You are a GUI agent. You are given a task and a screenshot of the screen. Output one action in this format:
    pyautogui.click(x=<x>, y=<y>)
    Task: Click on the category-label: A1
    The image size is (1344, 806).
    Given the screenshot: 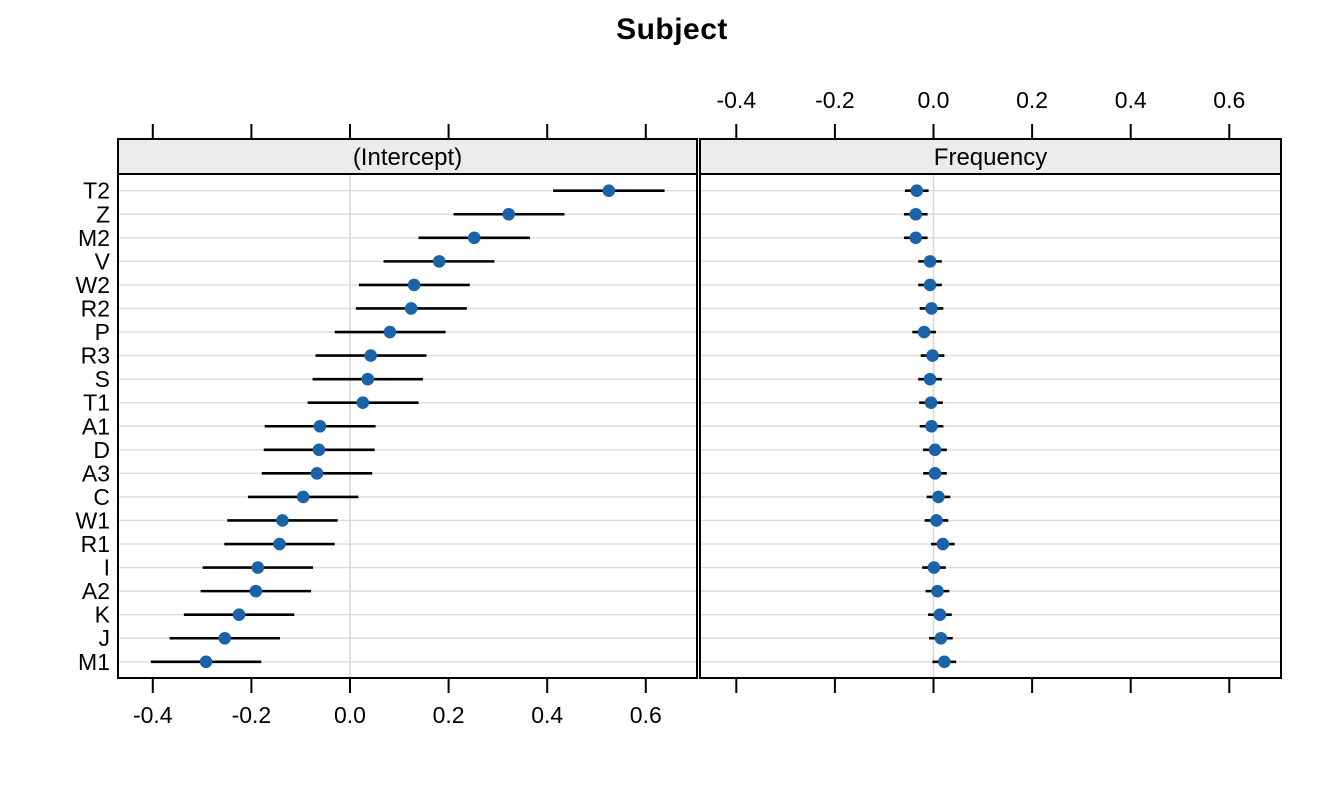 What is the action you would take?
    pyautogui.click(x=96, y=426)
    